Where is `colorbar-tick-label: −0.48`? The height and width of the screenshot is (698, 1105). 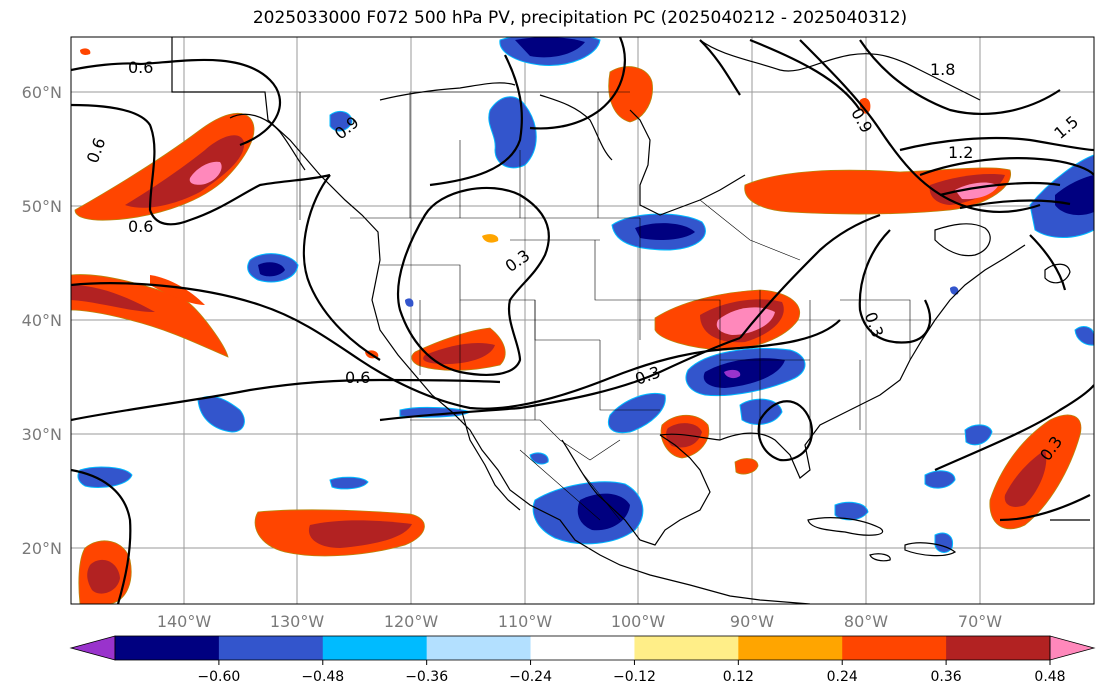
colorbar-tick-label: −0.48 is located at coordinates (322, 677).